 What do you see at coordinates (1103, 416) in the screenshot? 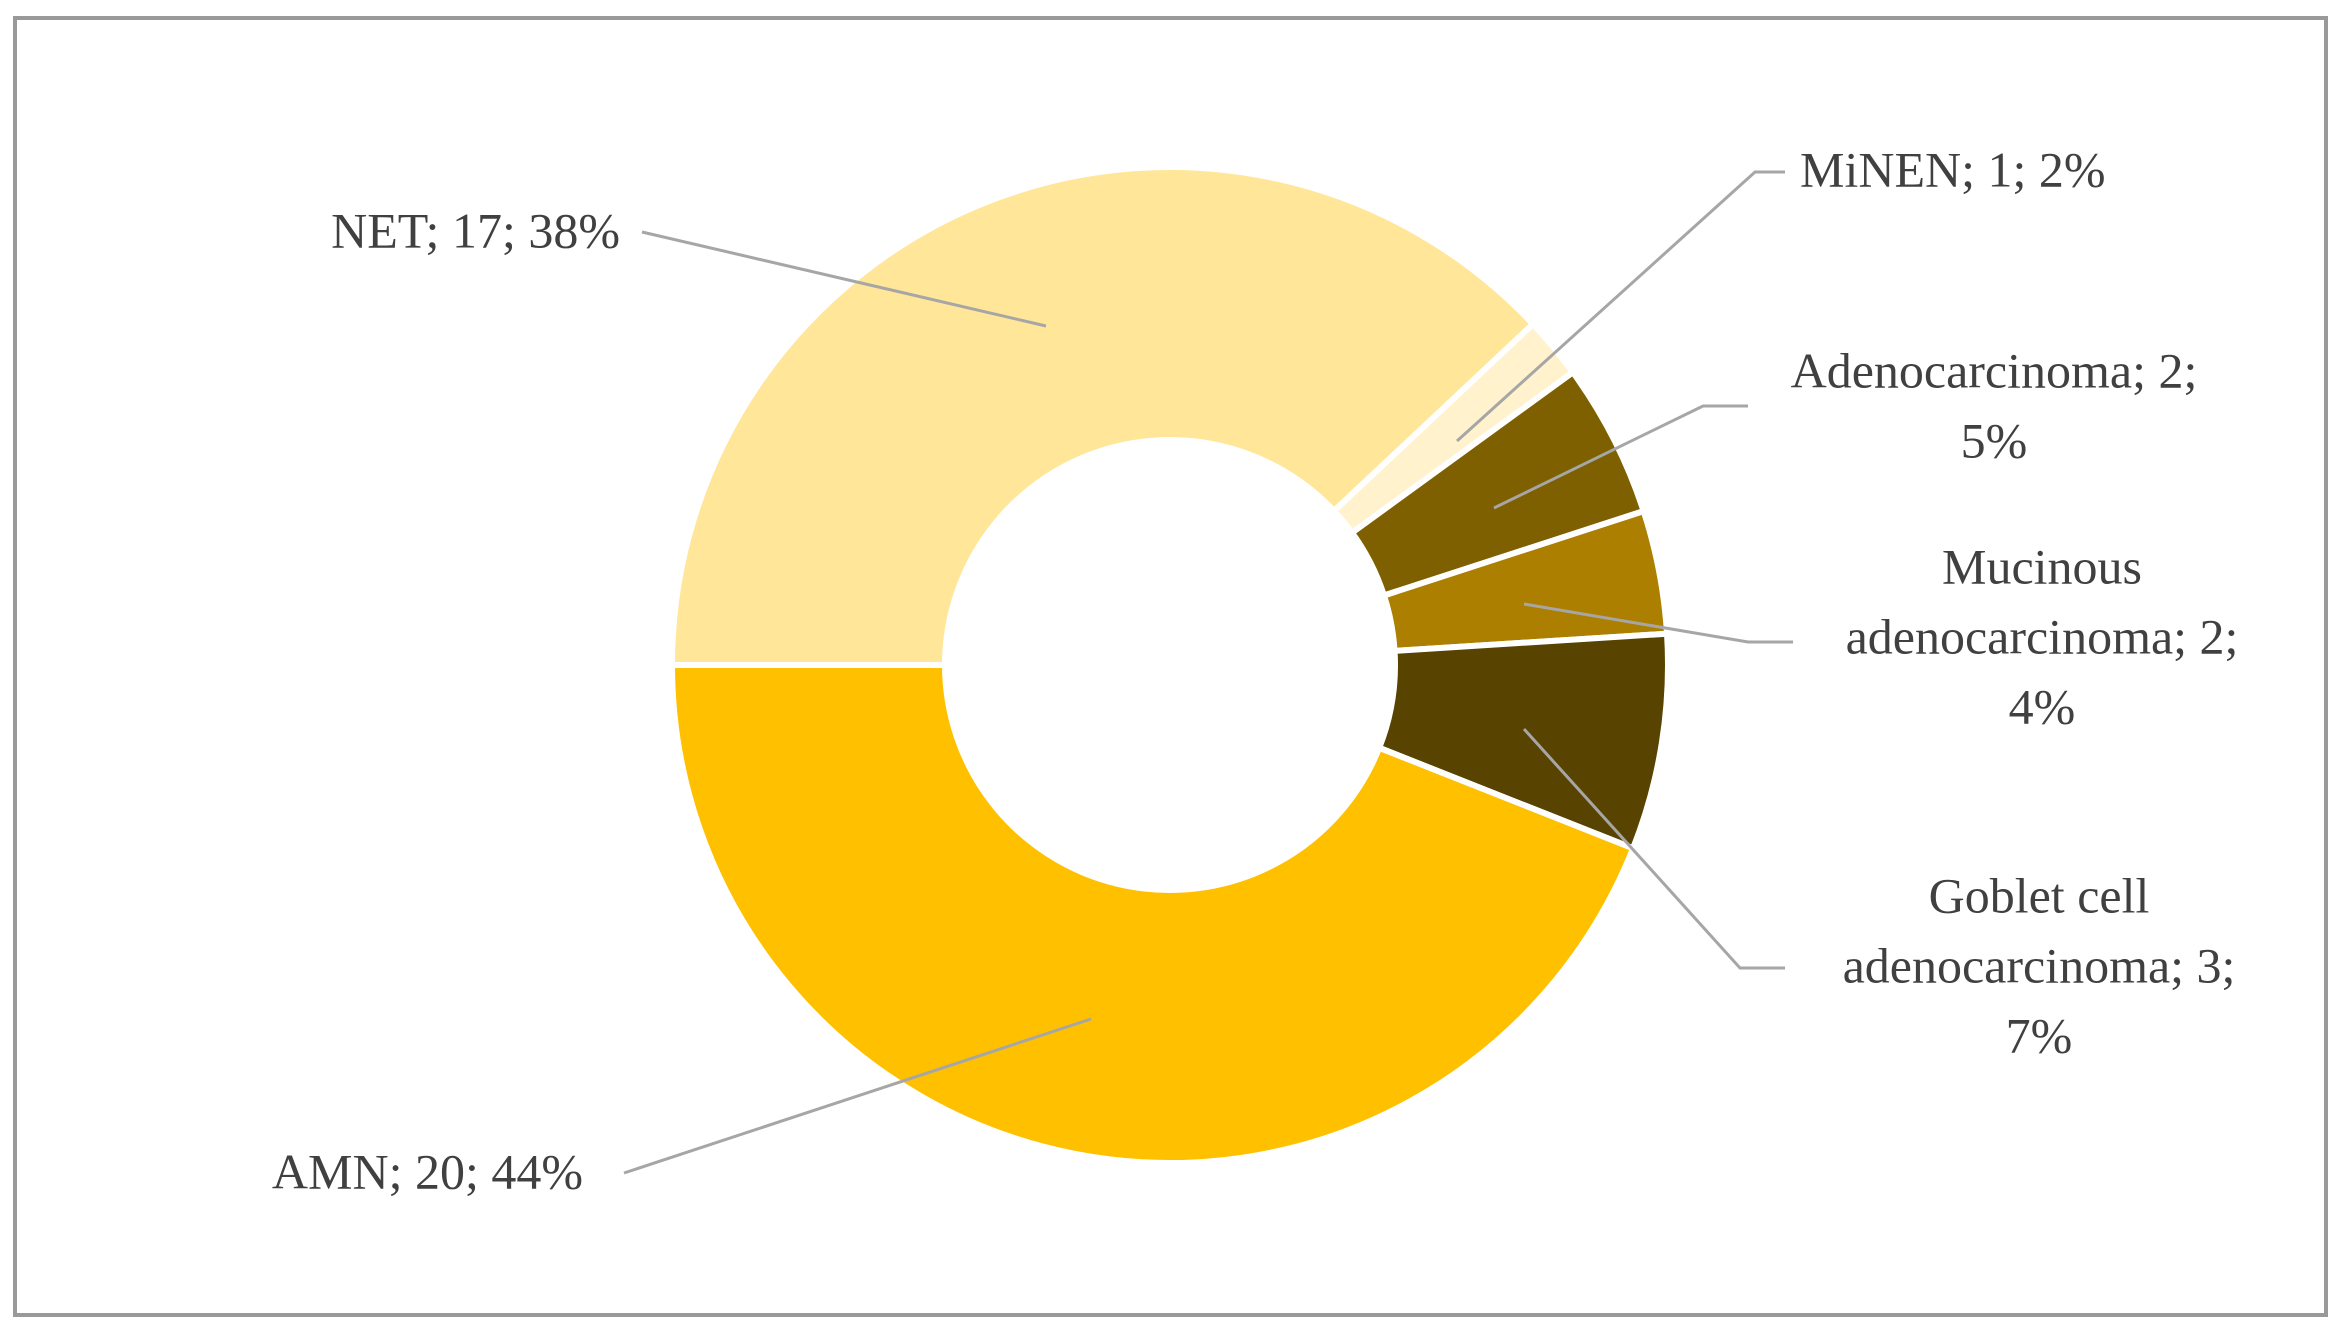
I see `donut-slice` at bounding box center [1103, 416].